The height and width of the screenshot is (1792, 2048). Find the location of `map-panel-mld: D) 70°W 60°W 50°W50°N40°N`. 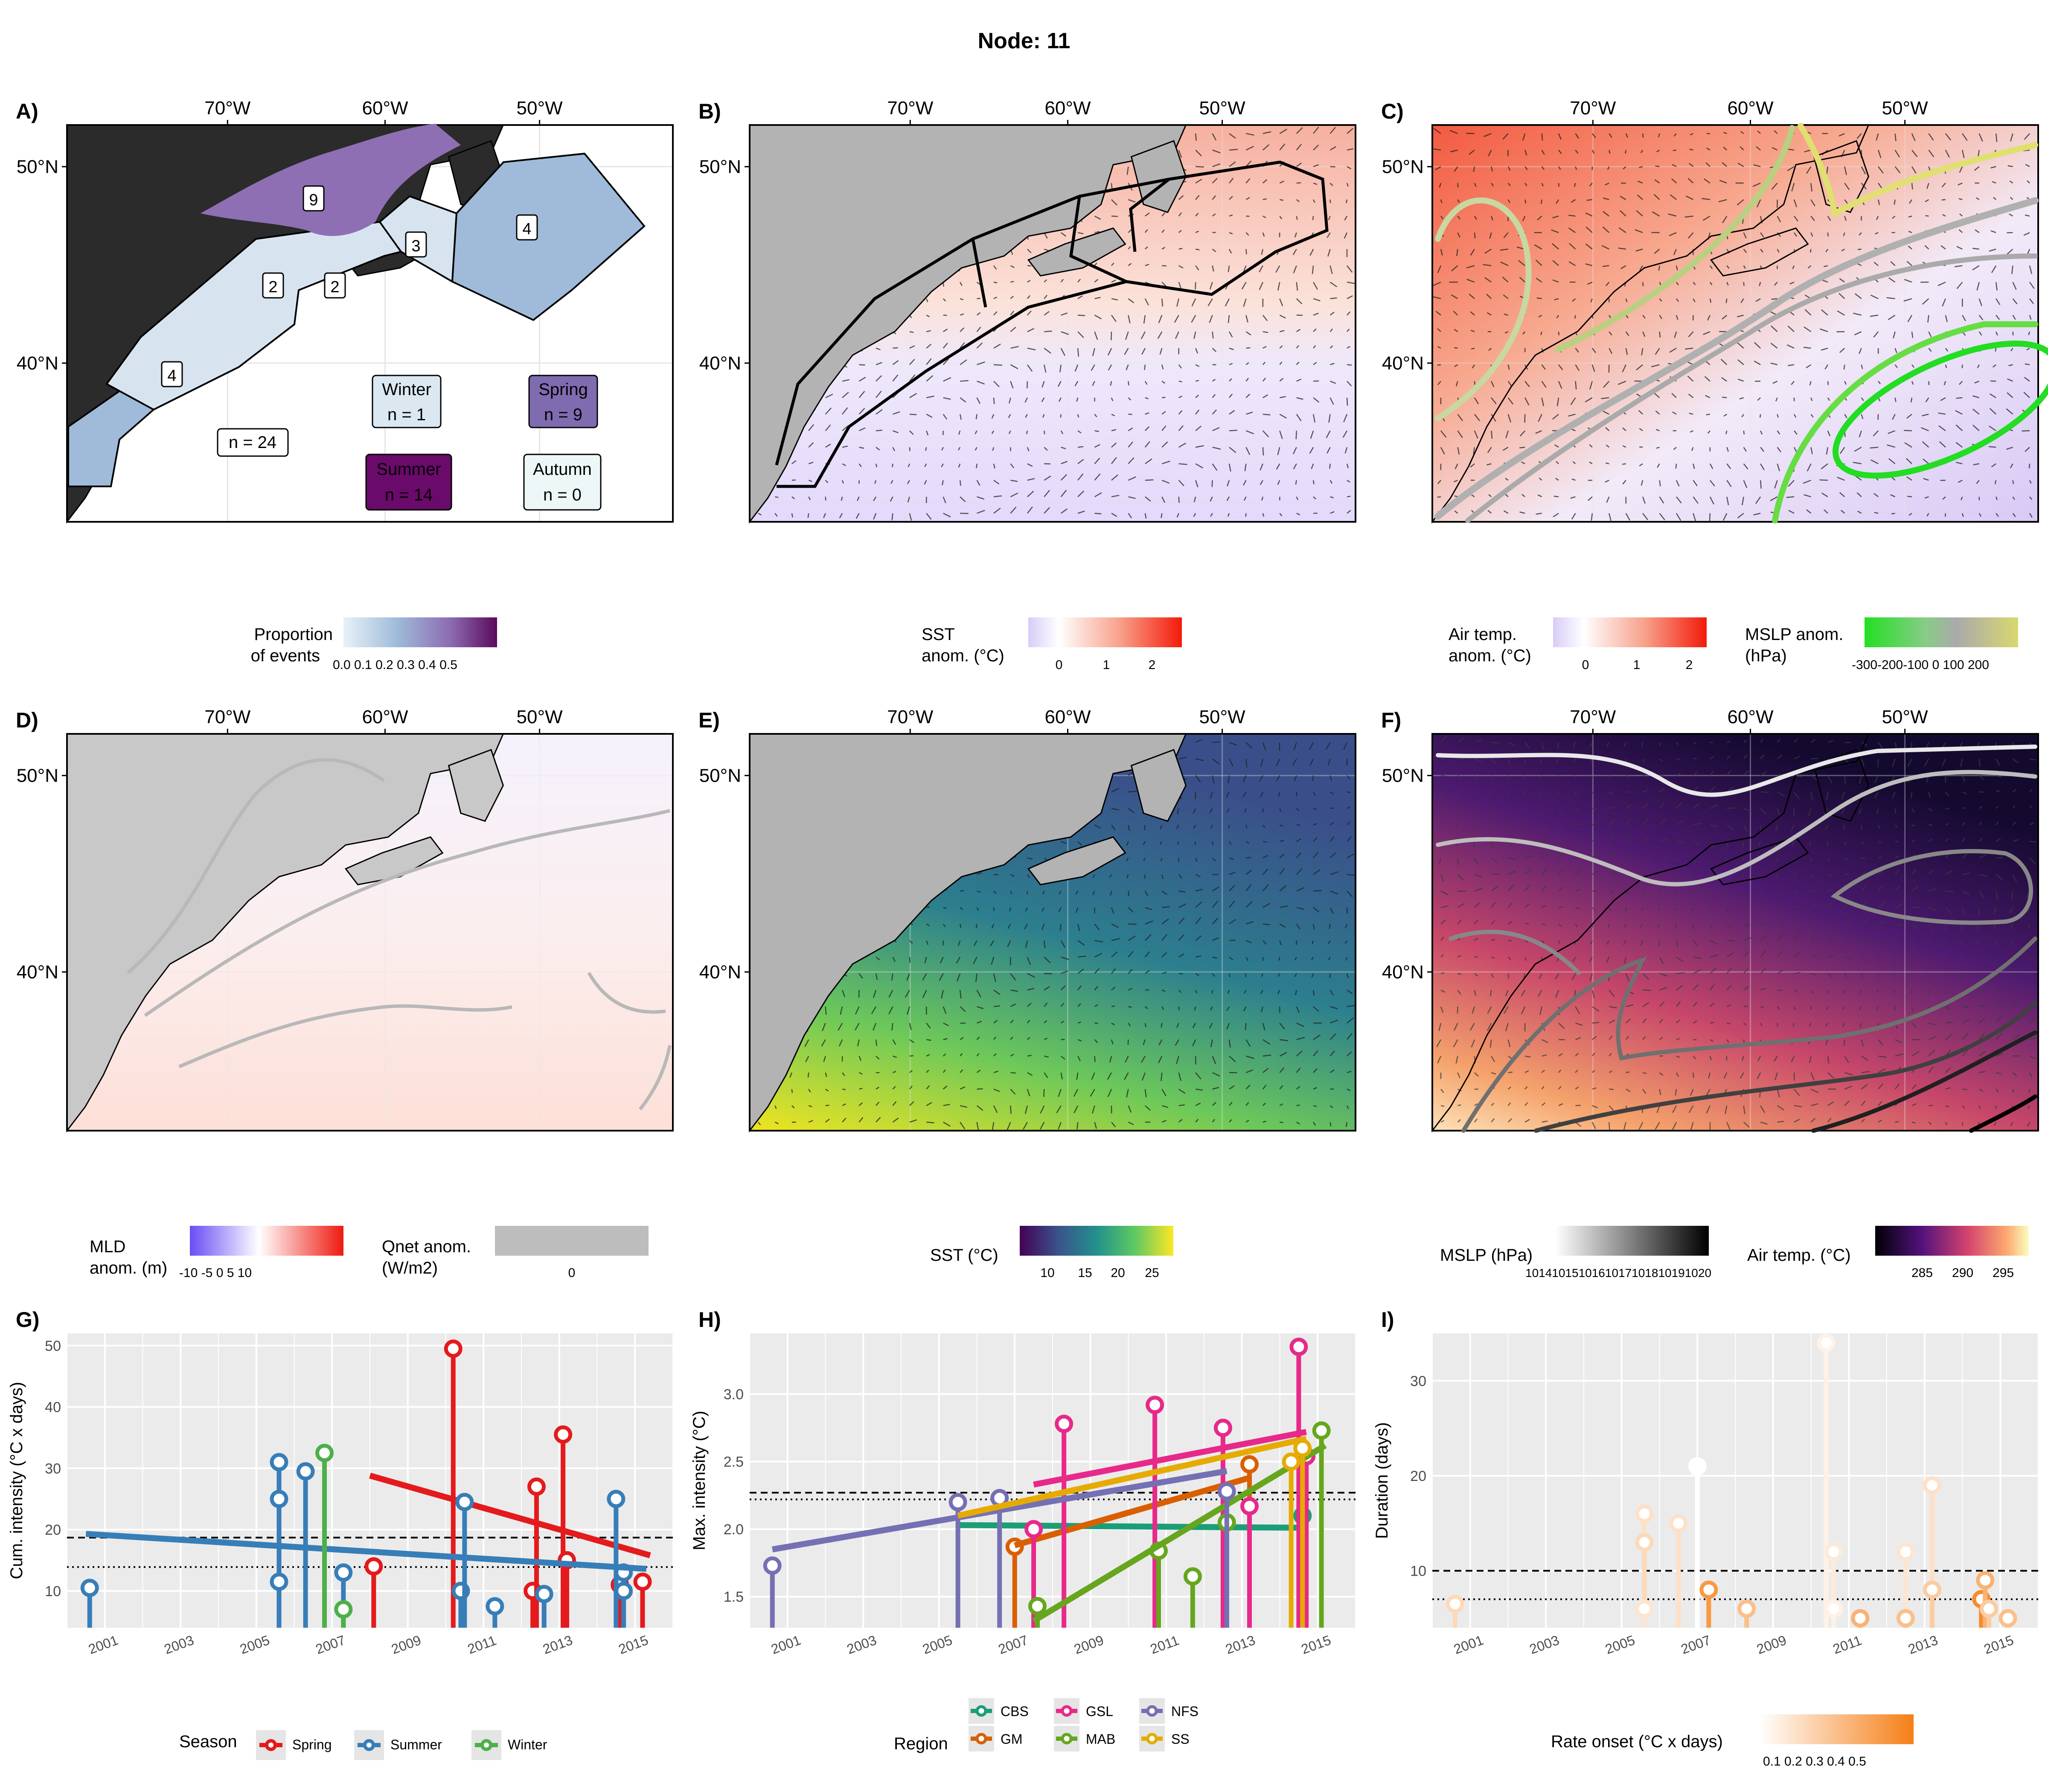

map-panel-mld: D) 70°W 60°W 50°W50°N40°N is located at coordinates (345, 920).